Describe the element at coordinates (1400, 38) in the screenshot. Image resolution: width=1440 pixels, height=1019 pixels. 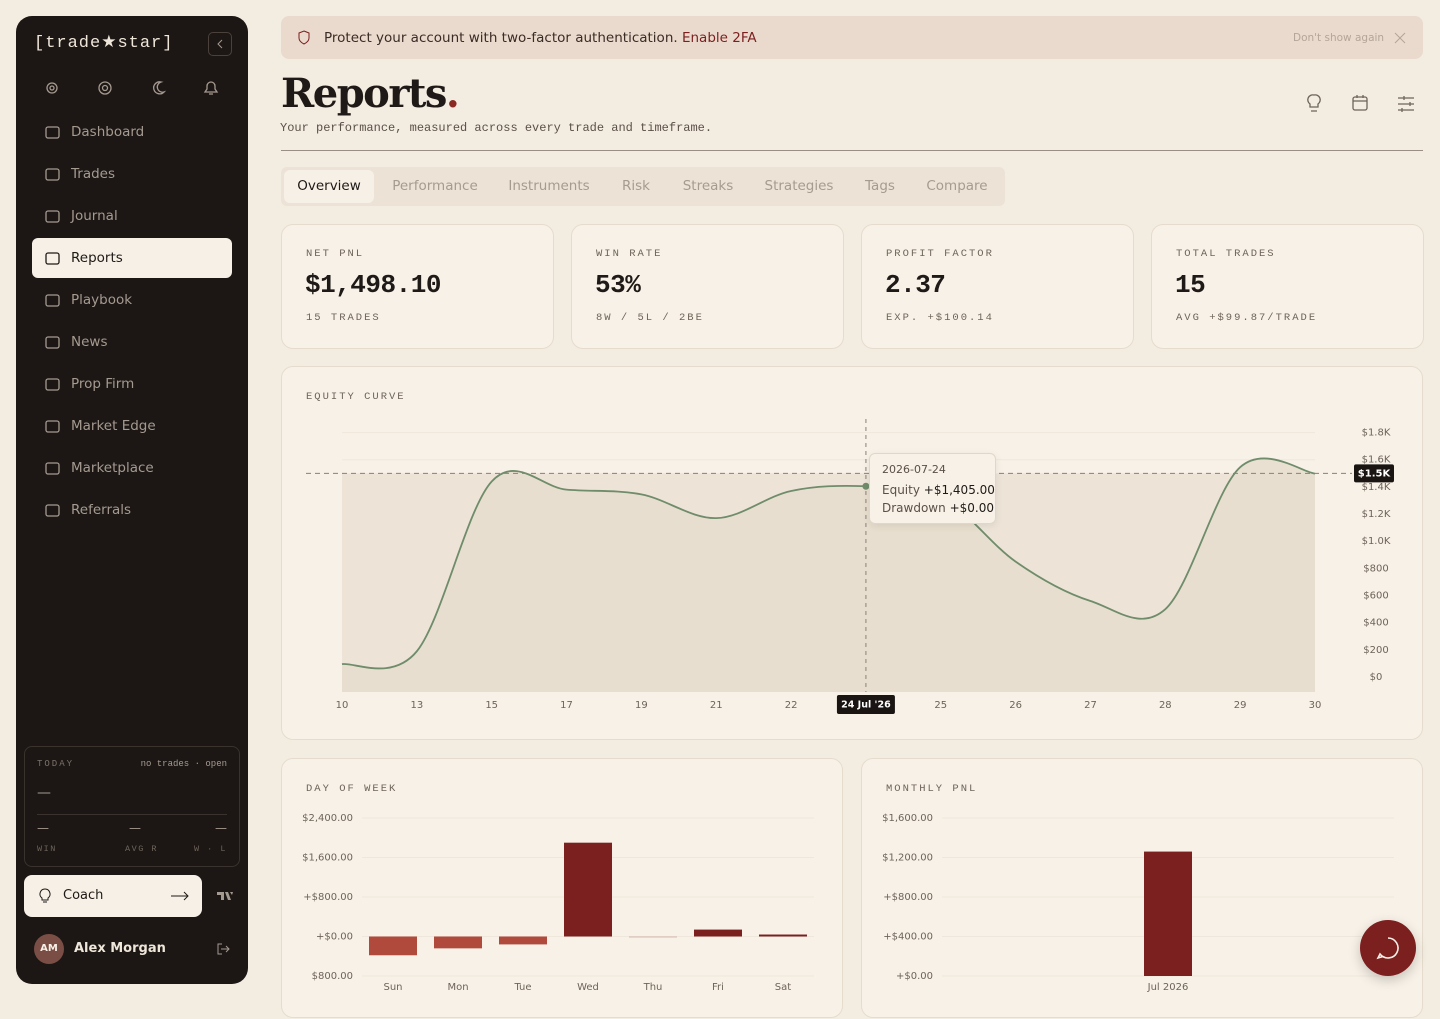
I see `close-banner` at that location.